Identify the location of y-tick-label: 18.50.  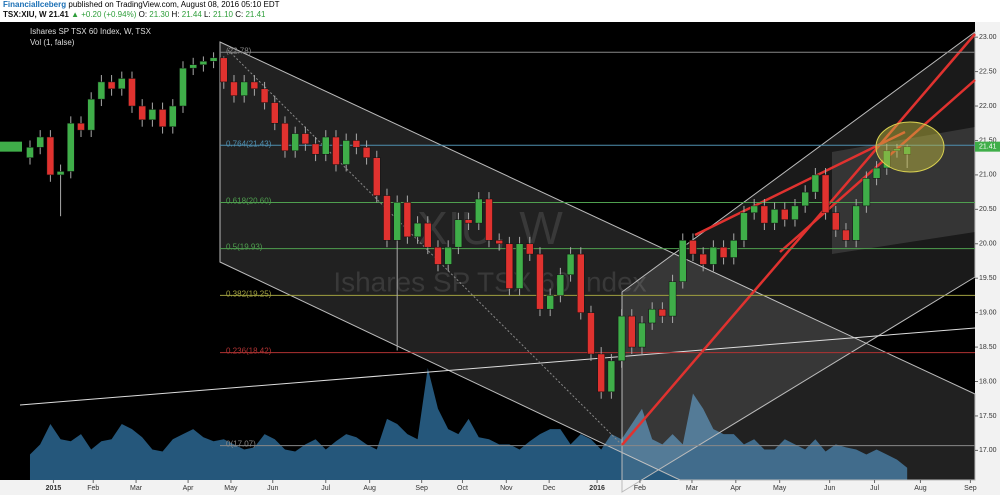
(988, 347).